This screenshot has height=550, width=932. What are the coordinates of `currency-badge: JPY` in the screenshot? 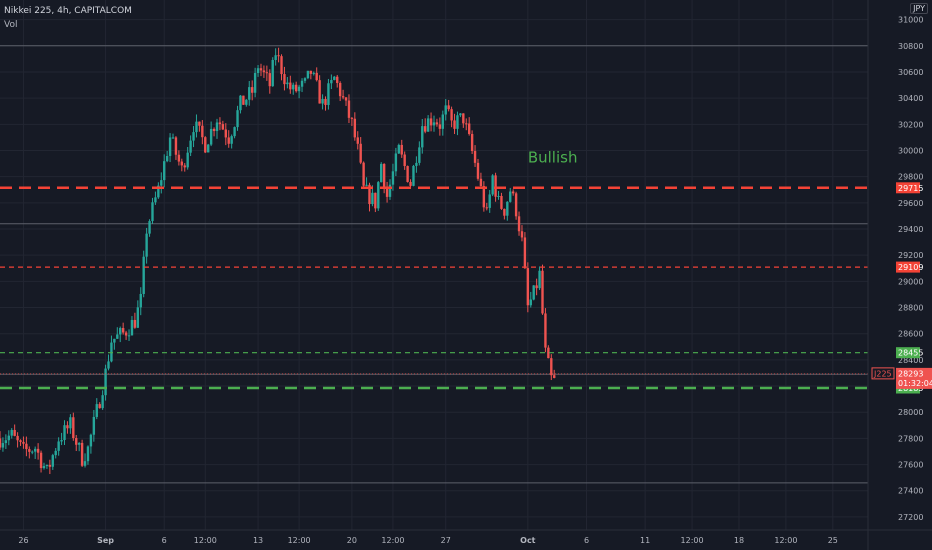 It's located at (919, 8).